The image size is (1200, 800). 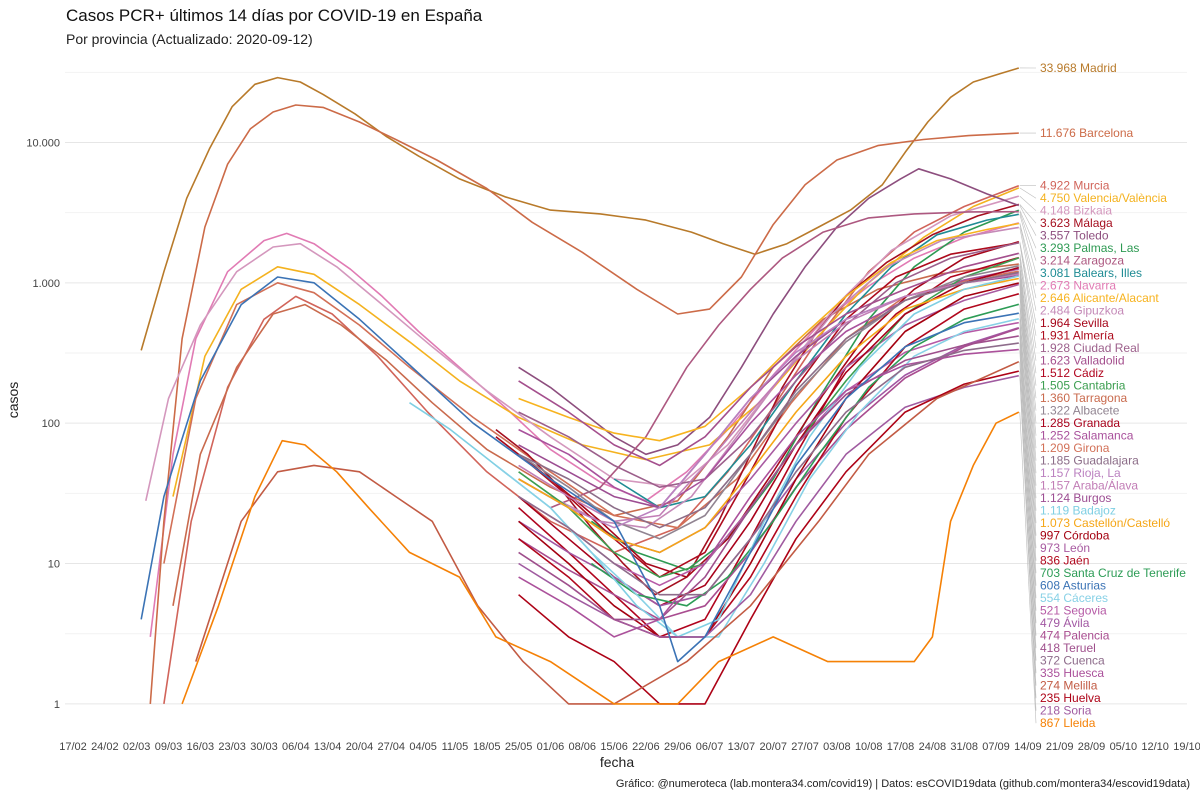 I want to click on x-tick-label: 27/04, so click(x=392, y=747).